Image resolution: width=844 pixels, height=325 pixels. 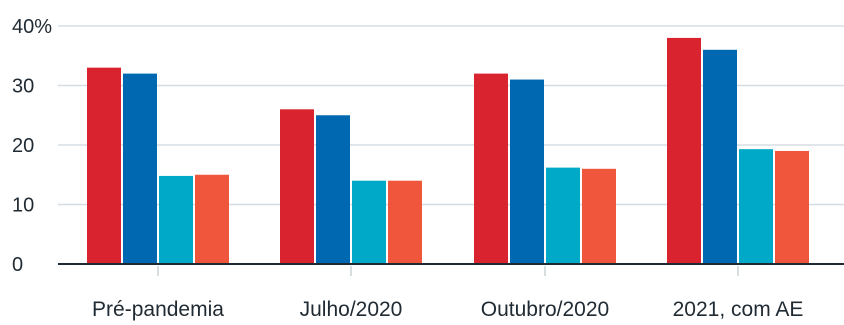 I want to click on y-tick-label: 10, so click(x=23, y=206).